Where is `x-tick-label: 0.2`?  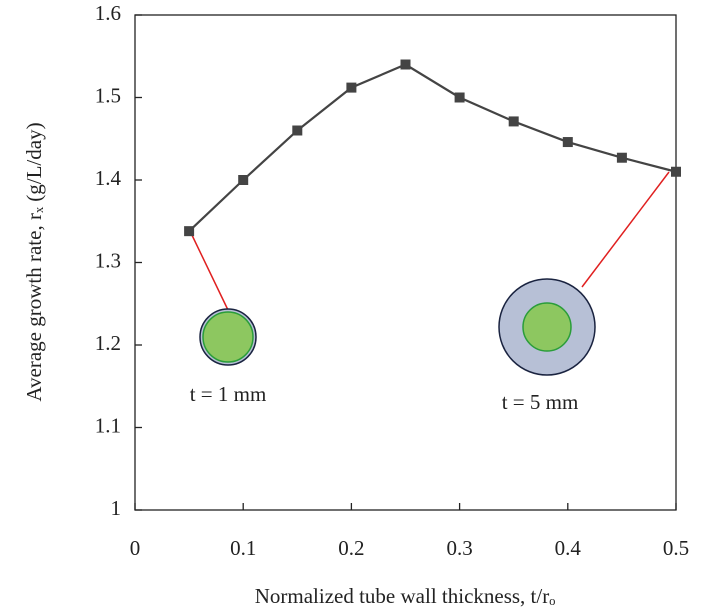 x-tick-label: 0.2 is located at coordinates (351, 548).